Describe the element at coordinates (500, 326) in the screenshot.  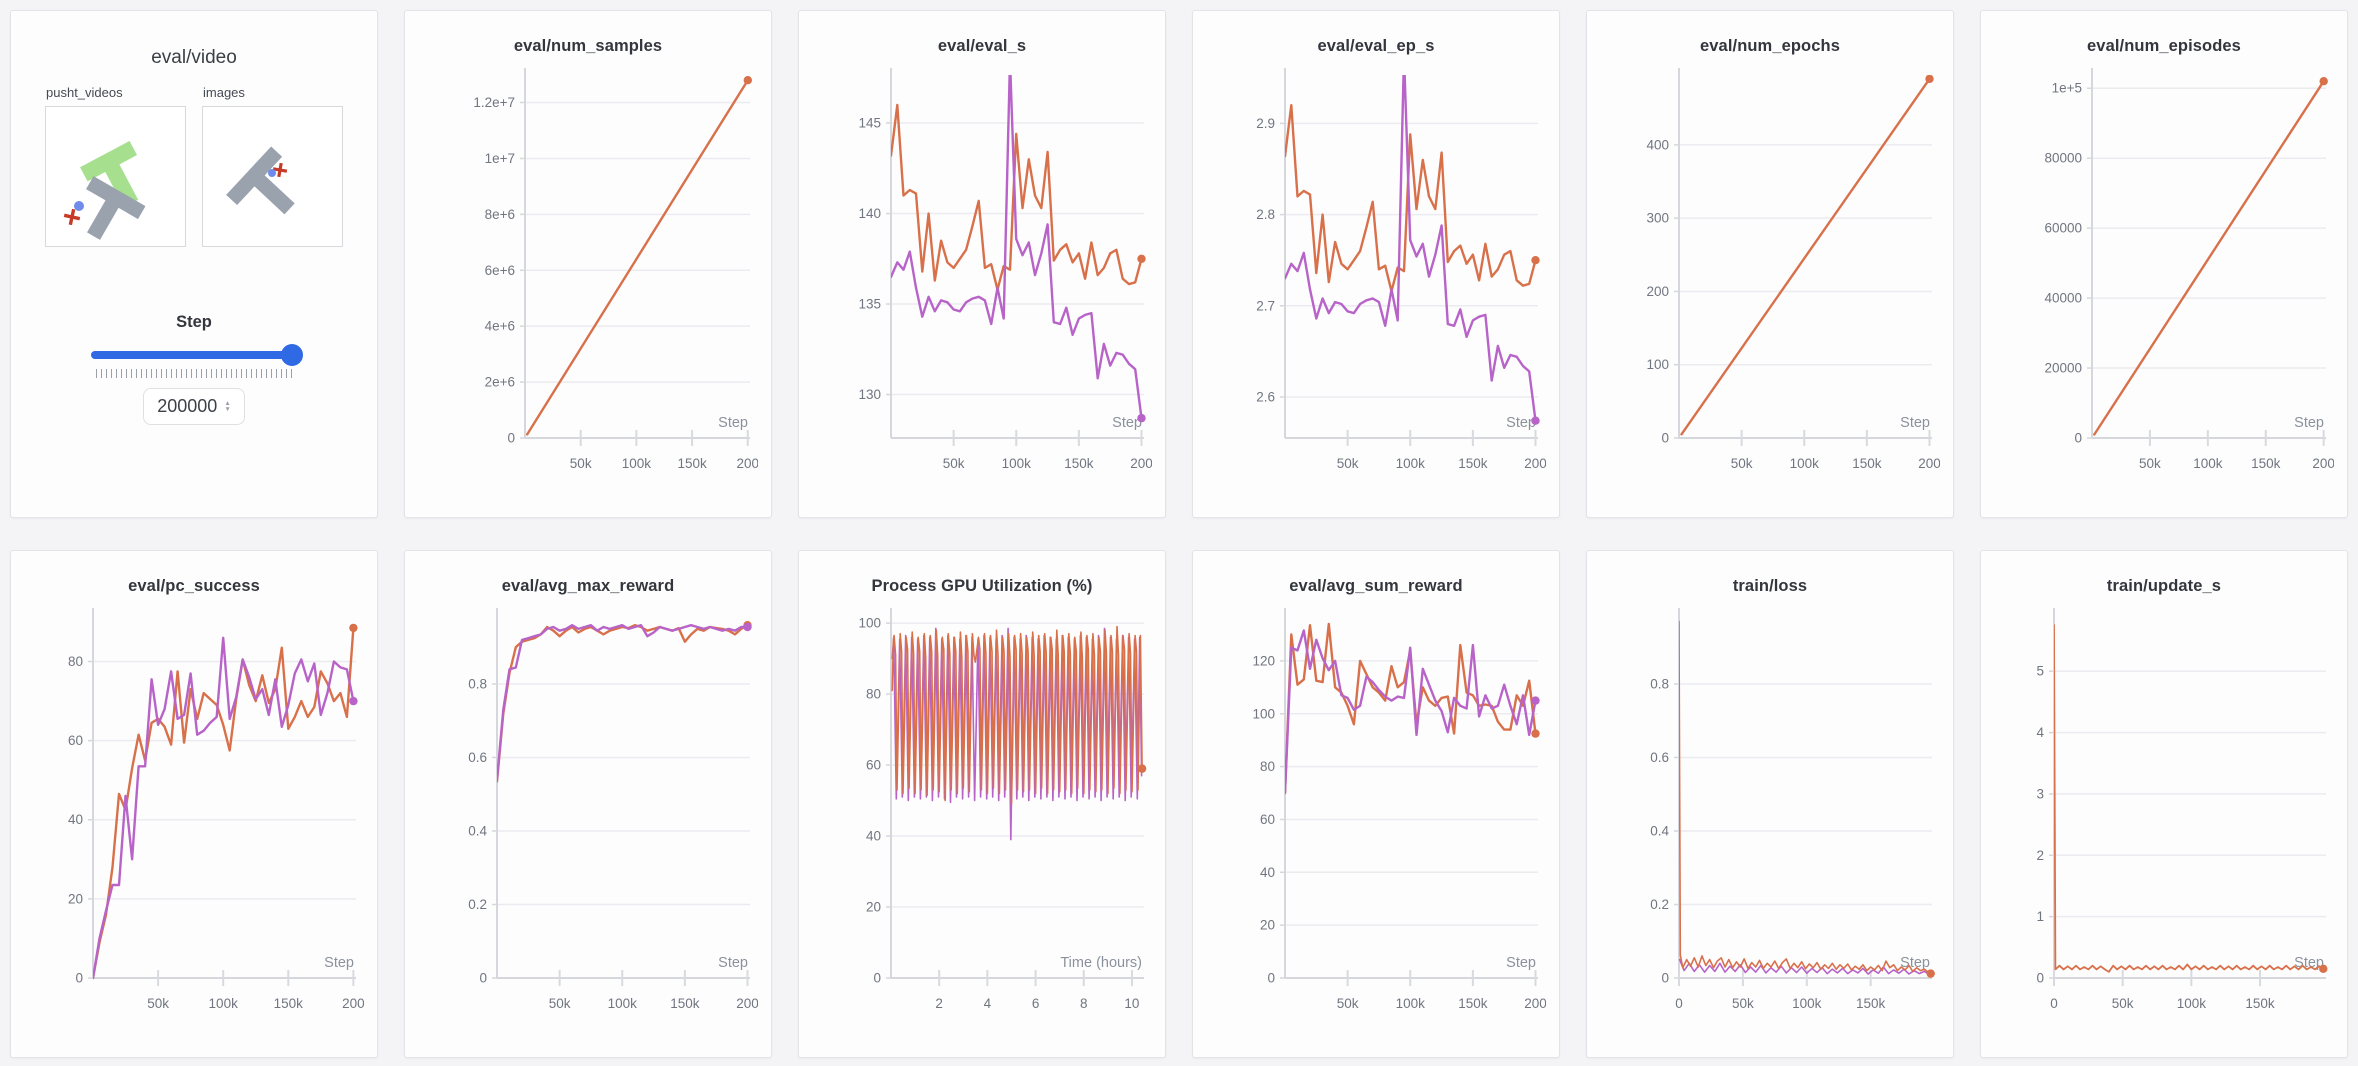
I see `svg-text: 4e+6` at that location.